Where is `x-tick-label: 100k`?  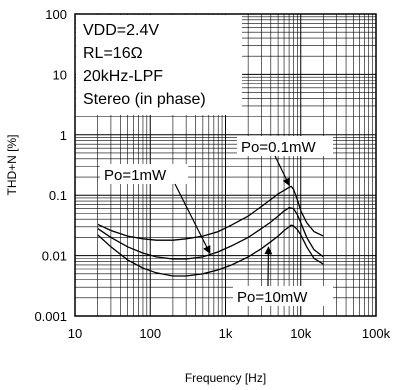 x-tick-label: 100k is located at coordinates (376, 333).